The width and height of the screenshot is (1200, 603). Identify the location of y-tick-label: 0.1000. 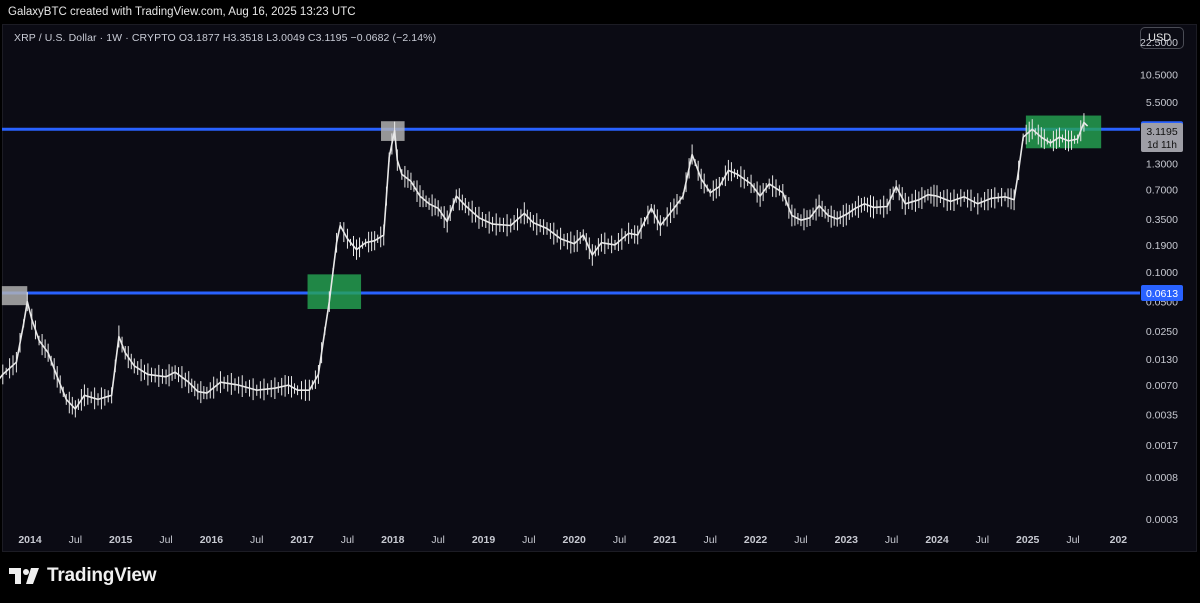
(1162, 273).